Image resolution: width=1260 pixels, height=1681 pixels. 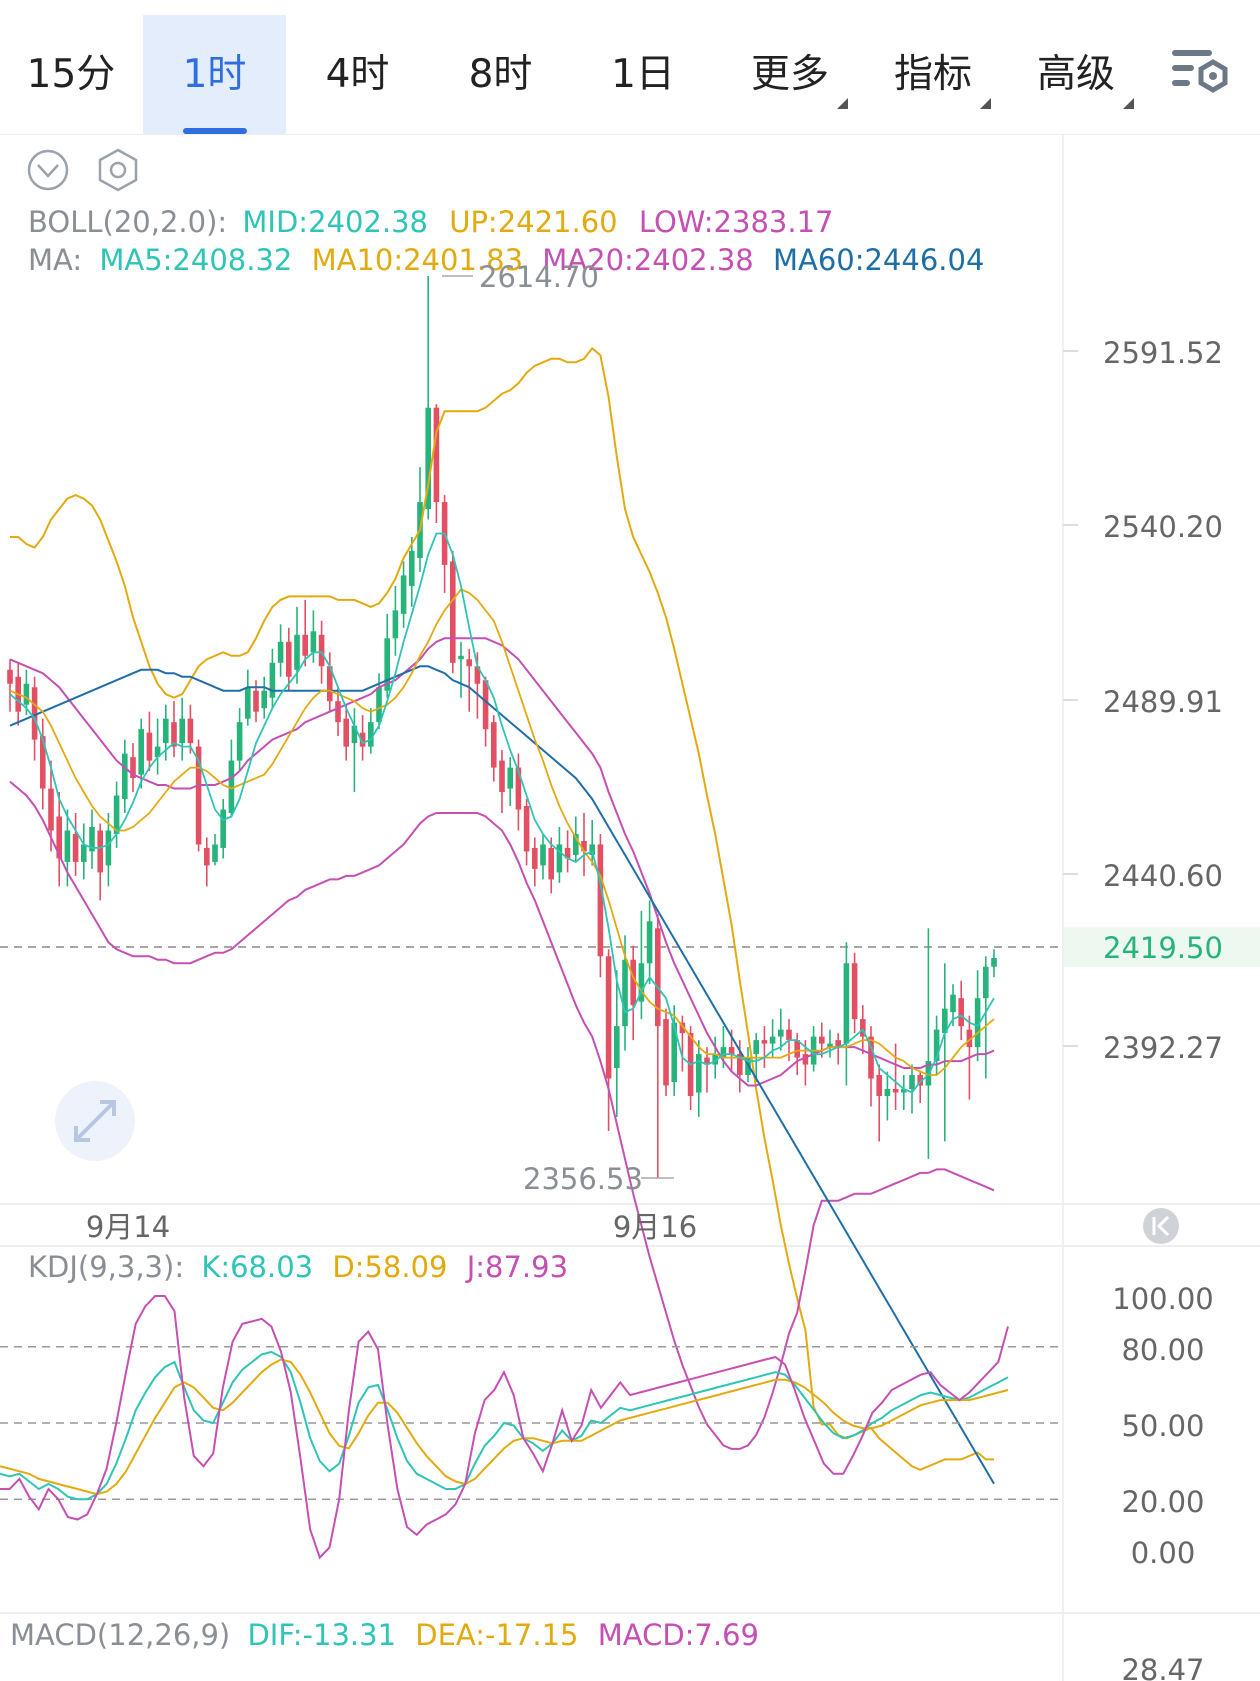 I want to click on price-tick: 2489.91, so click(x=1163, y=702).